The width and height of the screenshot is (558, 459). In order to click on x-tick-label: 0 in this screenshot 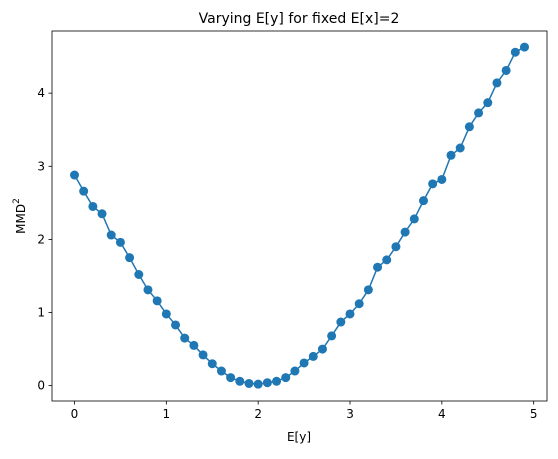, I will do `click(75, 414)`.